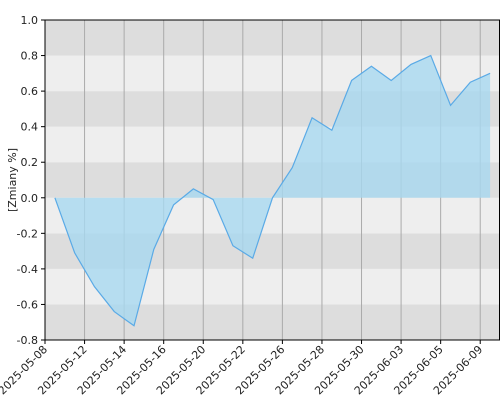 Image resolution: width=500 pixels, height=400 pixels. Describe the element at coordinates (30, 198) in the screenshot. I see `y-tick-label: 0.0` at that location.